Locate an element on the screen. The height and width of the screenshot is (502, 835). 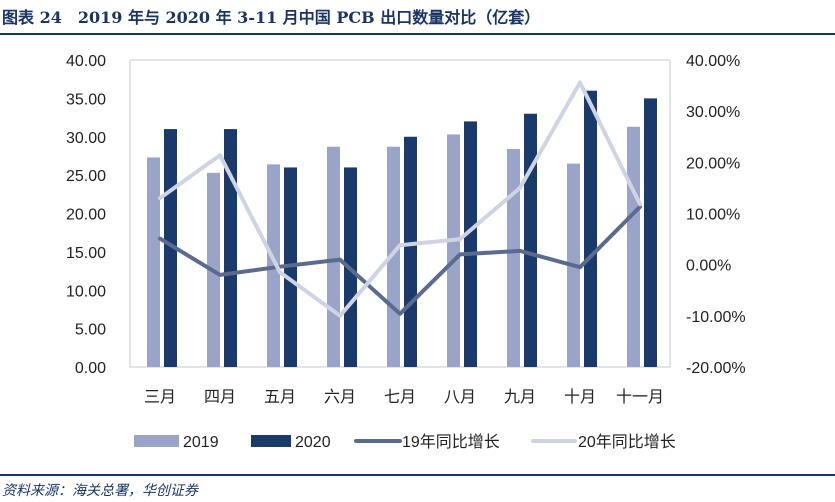
source-note: 资料来源：海关总署，华创证券 is located at coordinates (100, 491).